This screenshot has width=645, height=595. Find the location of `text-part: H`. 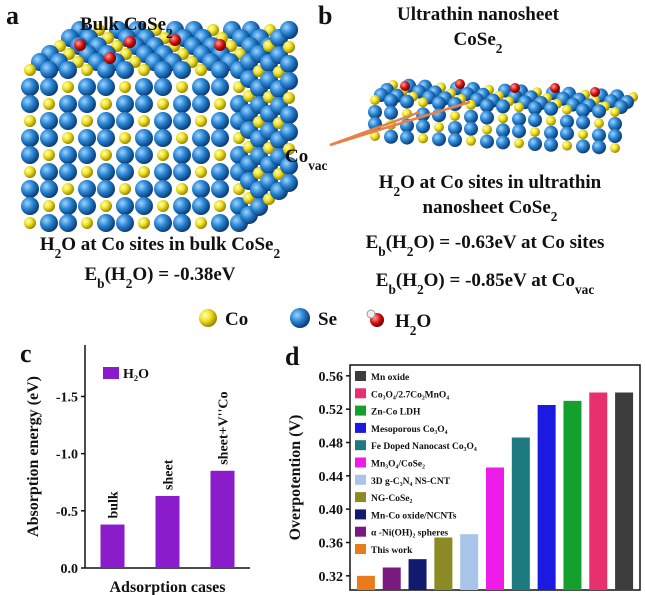

text-part: H is located at coordinates (402, 321).